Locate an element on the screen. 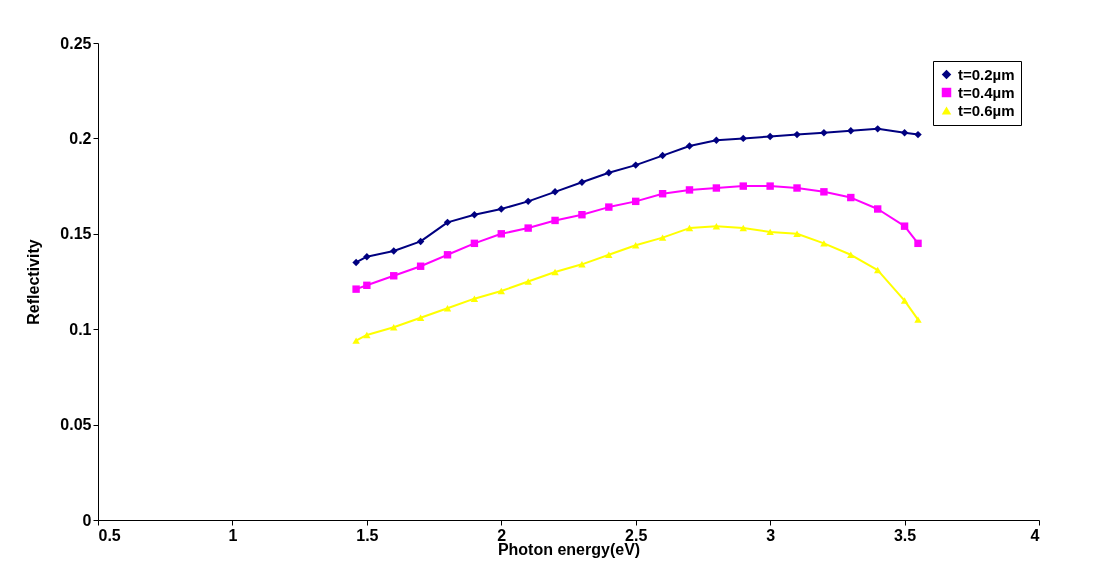 The image size is (1095, 565). y-tick-label: 0 is located at coordinates (87, 520).